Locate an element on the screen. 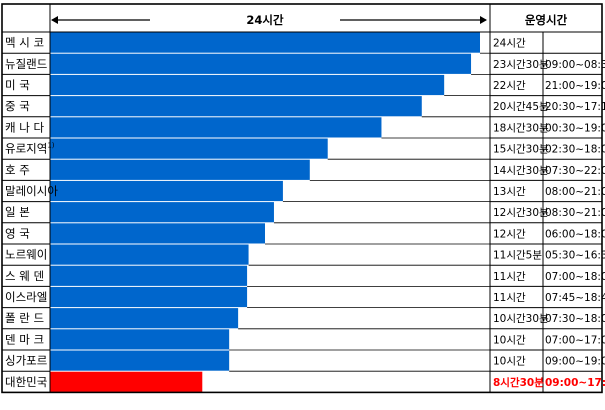  country-label: 멕 시 코 is located at coordinates (24, 43).